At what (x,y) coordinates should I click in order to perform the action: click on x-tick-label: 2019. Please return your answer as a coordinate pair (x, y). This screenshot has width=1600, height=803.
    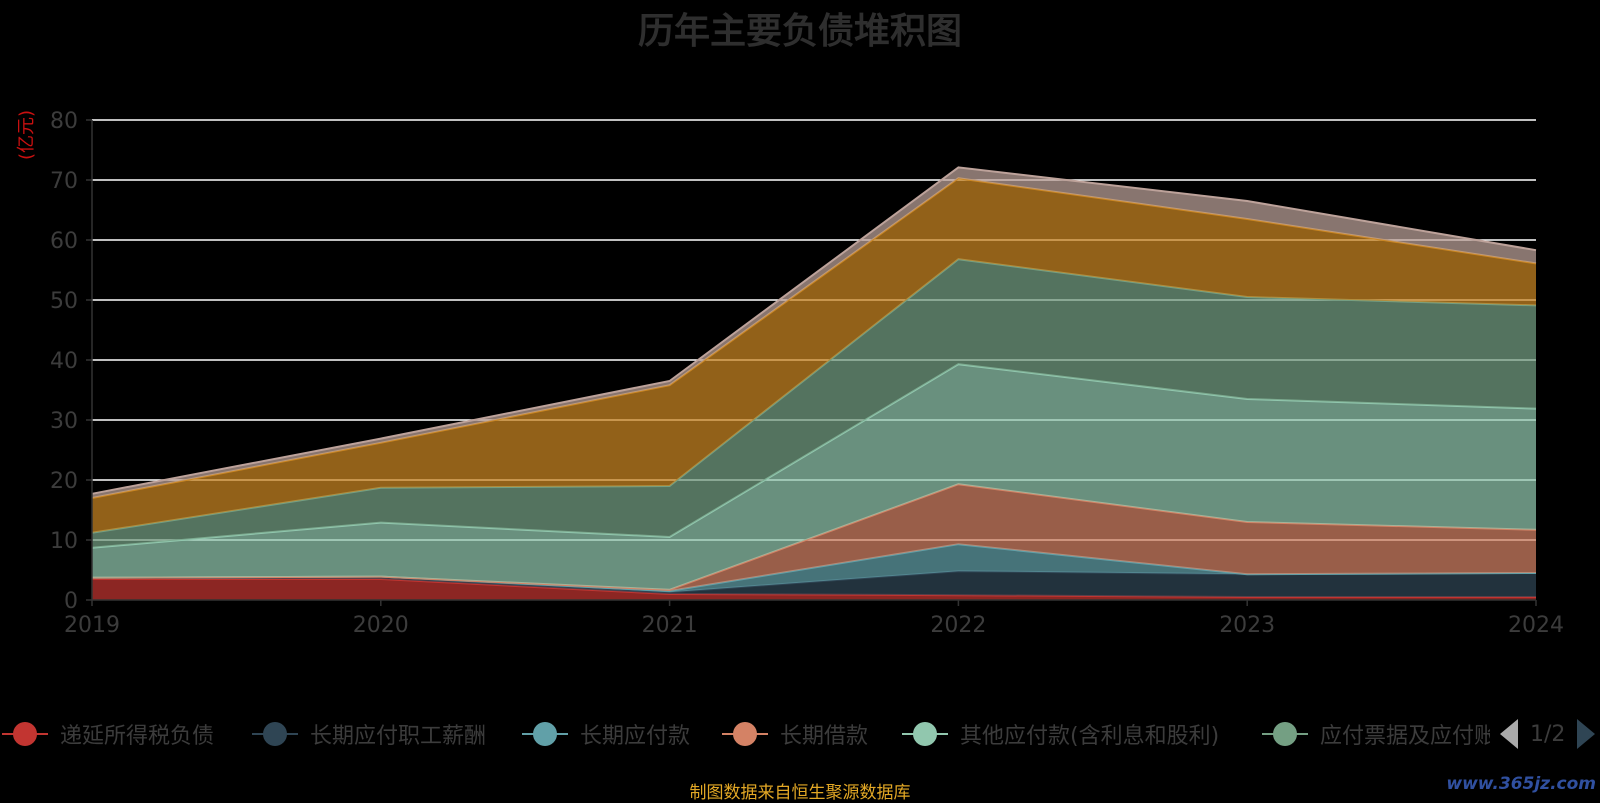
    Looking at the image, I should click on (92, 625).